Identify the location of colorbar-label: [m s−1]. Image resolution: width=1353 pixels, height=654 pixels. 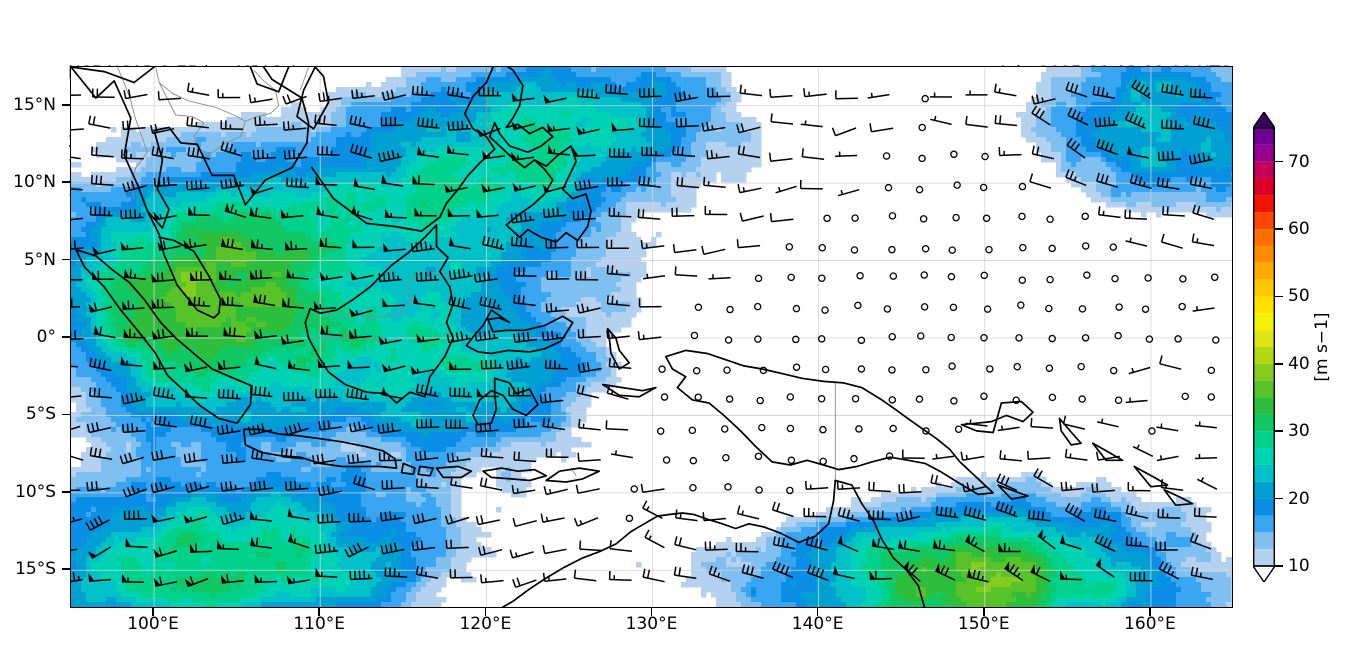
(1322, 347).